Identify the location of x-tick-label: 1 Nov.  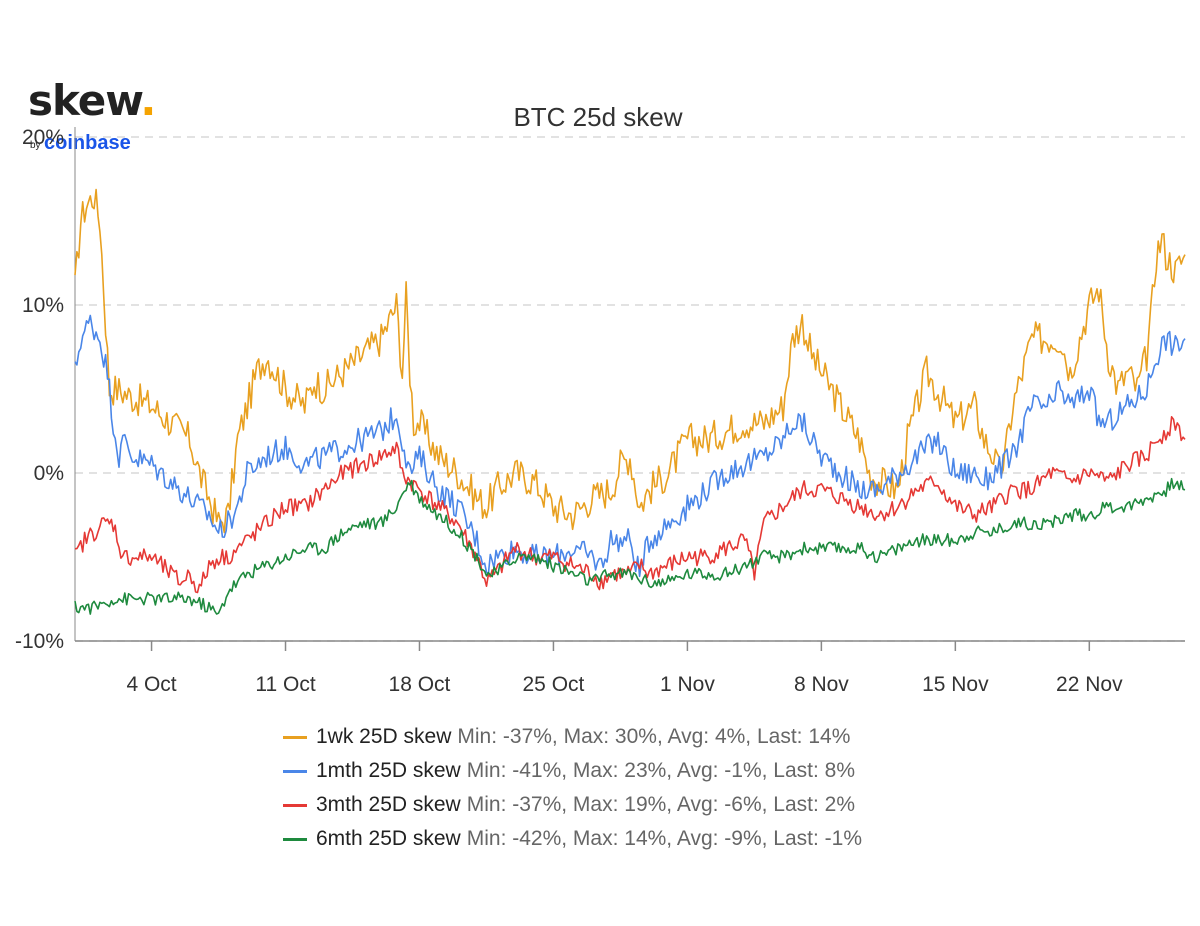
(687, 684).